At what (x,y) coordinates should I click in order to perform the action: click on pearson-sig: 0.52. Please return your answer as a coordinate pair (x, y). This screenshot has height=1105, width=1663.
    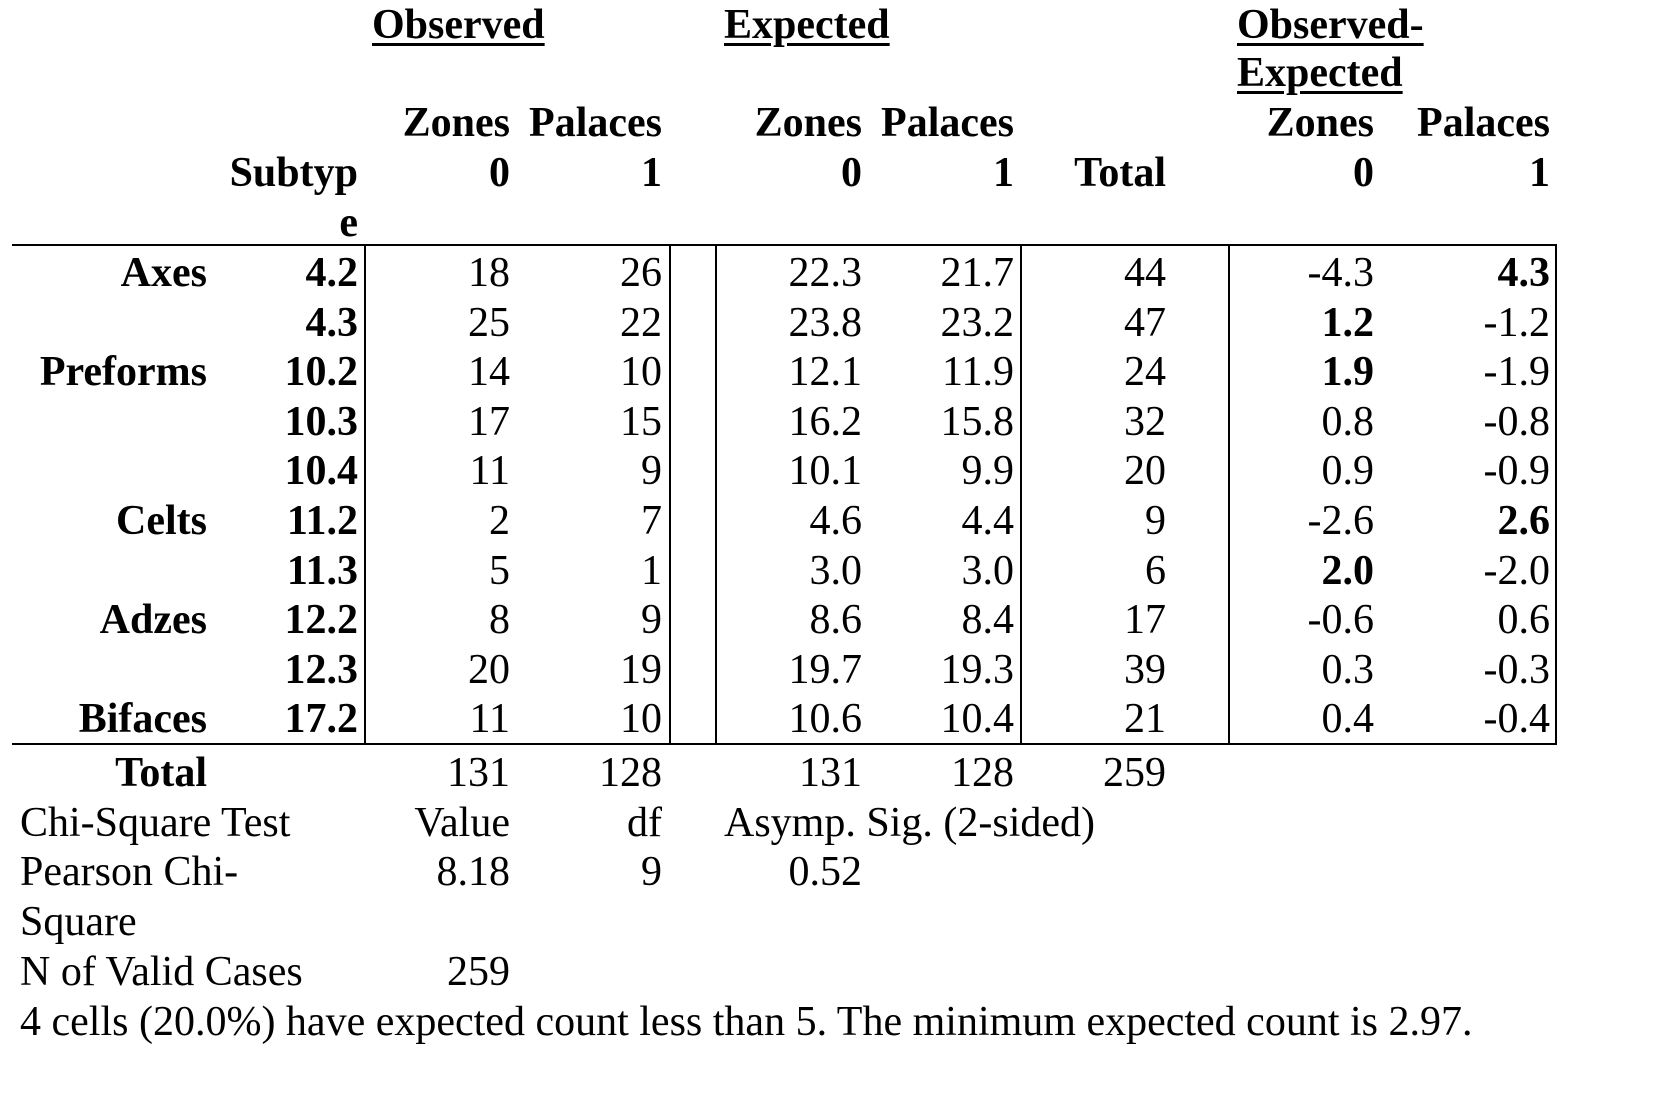
    Looking at the image, I should click on (825, 872).